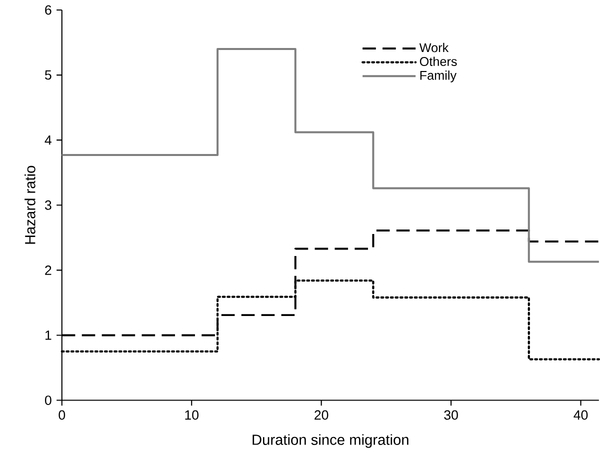  I want to click on x-axis-title: Duration since migration, so click(330, 441).